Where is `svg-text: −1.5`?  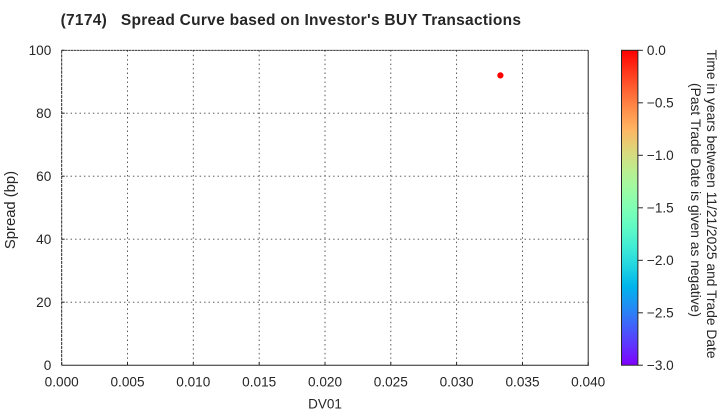
svg-text: −1.5 is located at coordinates (660, 208).